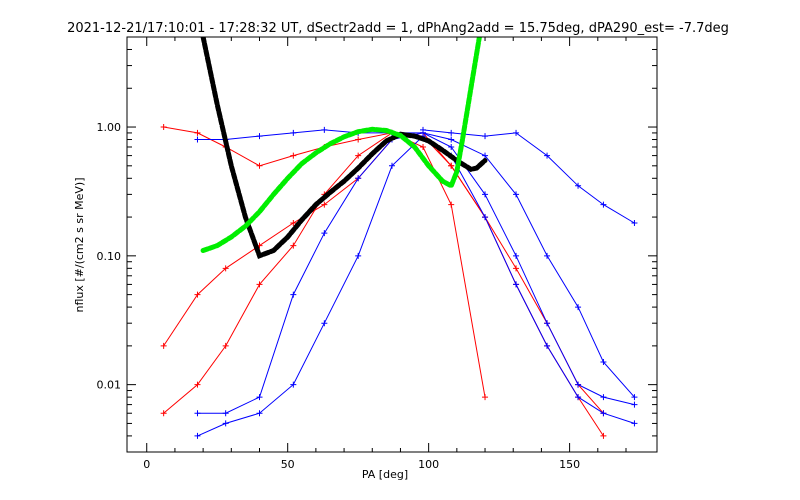 The height and width of the screenshot is (500, 800). I want to click on x-tick-label: 50, so click(288, 464).